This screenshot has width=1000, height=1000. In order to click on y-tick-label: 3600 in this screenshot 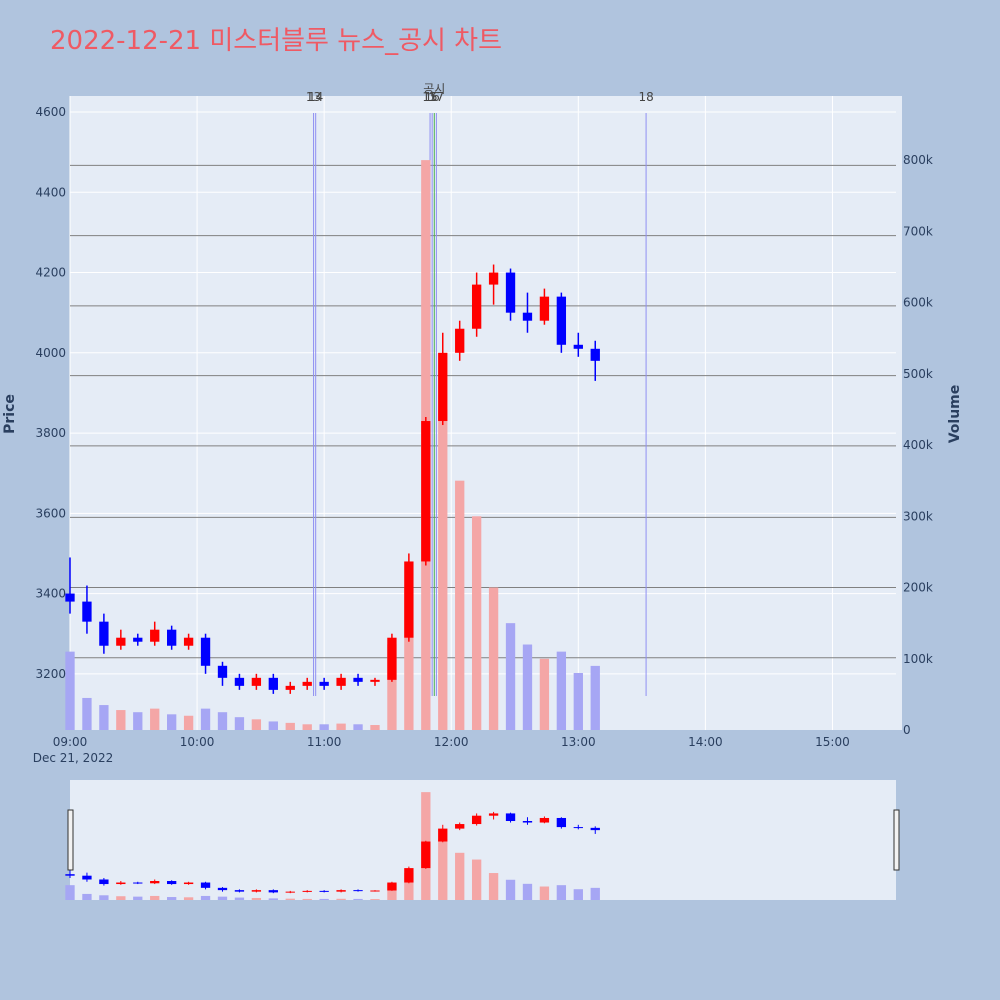, I will do `click(50, 513)`.